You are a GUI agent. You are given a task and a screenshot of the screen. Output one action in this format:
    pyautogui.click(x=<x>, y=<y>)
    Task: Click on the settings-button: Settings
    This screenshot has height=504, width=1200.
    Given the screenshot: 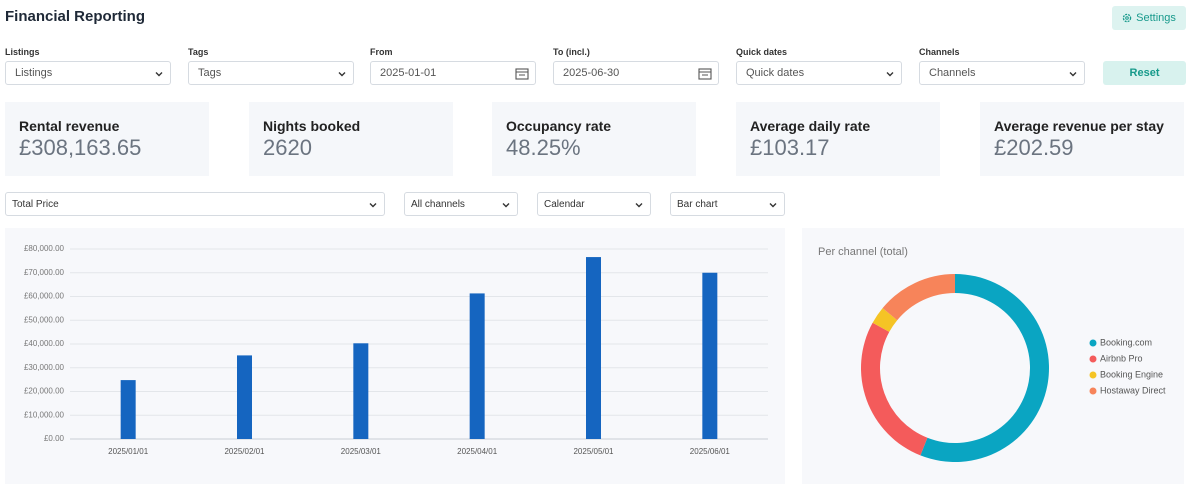 What is the action you would take?
    pyautogui.click(x=1149, y=18)
    